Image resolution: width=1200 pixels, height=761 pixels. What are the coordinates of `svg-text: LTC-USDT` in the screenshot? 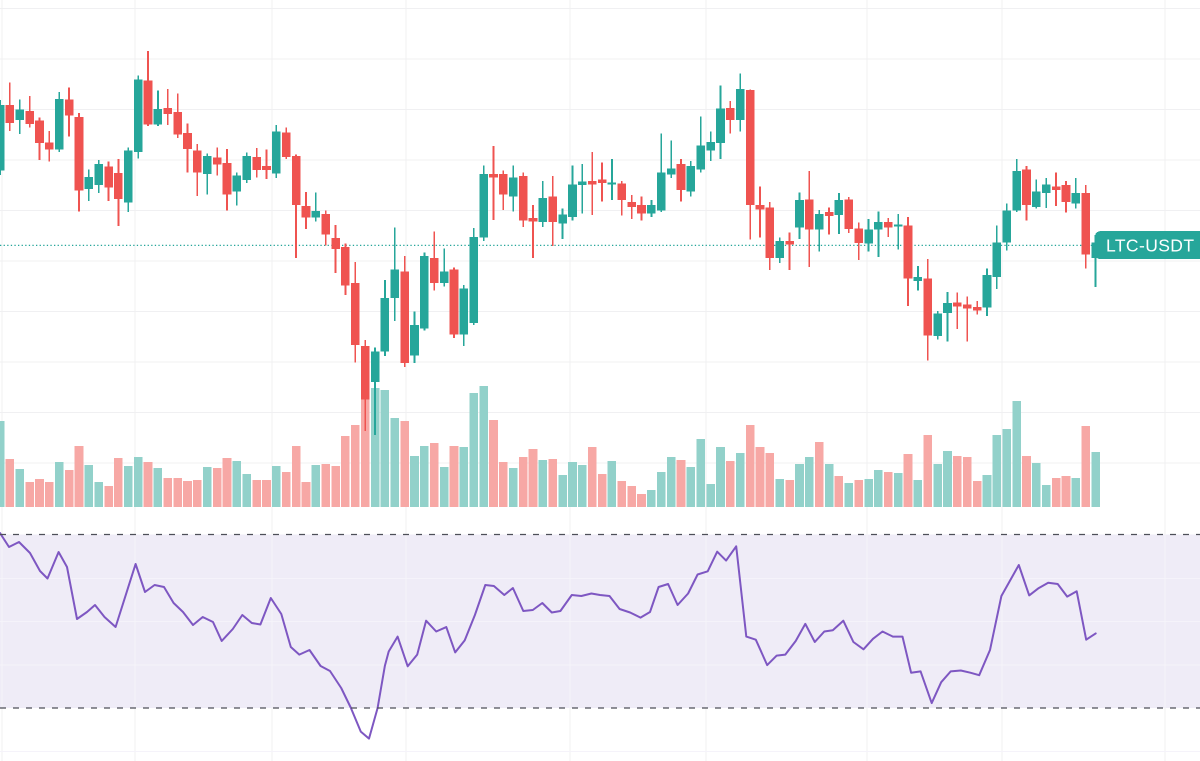 It's located at (1150, 246).